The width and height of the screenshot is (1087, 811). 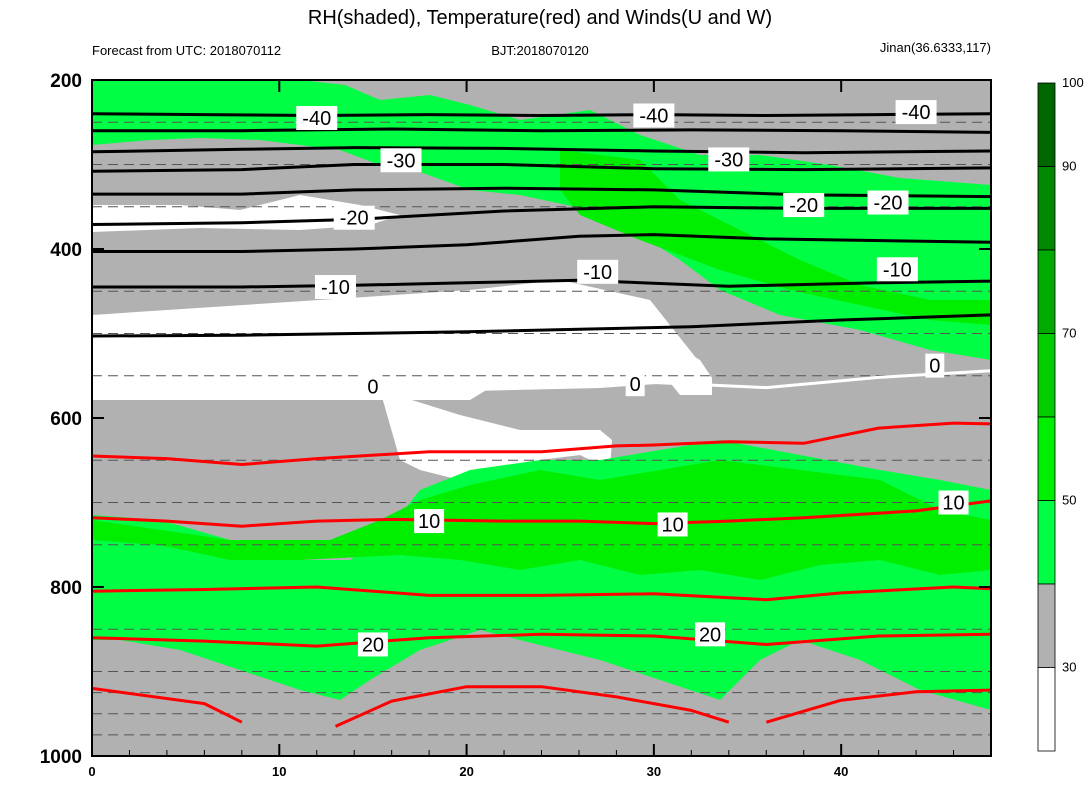 I want to click on colorbar-label: 100, so click(x=1073, y=82).